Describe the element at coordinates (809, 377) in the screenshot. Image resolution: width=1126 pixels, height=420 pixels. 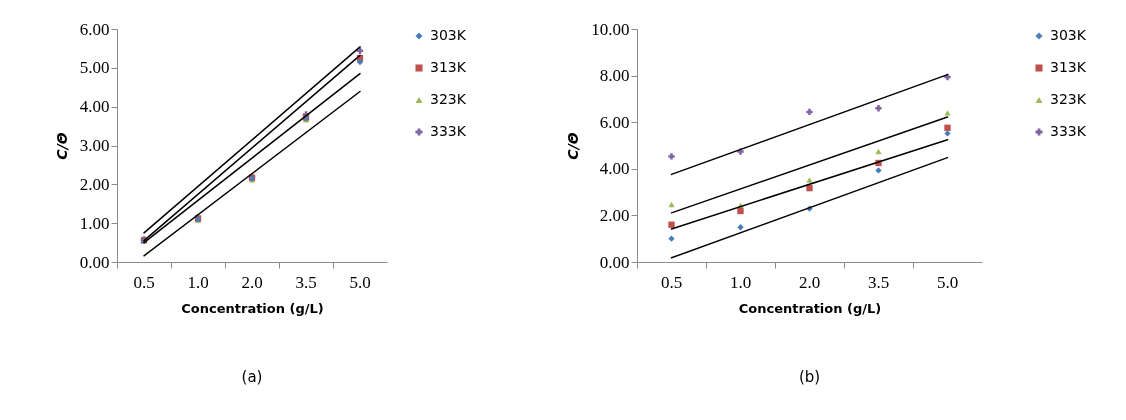
I see `text: (b)` at that location.